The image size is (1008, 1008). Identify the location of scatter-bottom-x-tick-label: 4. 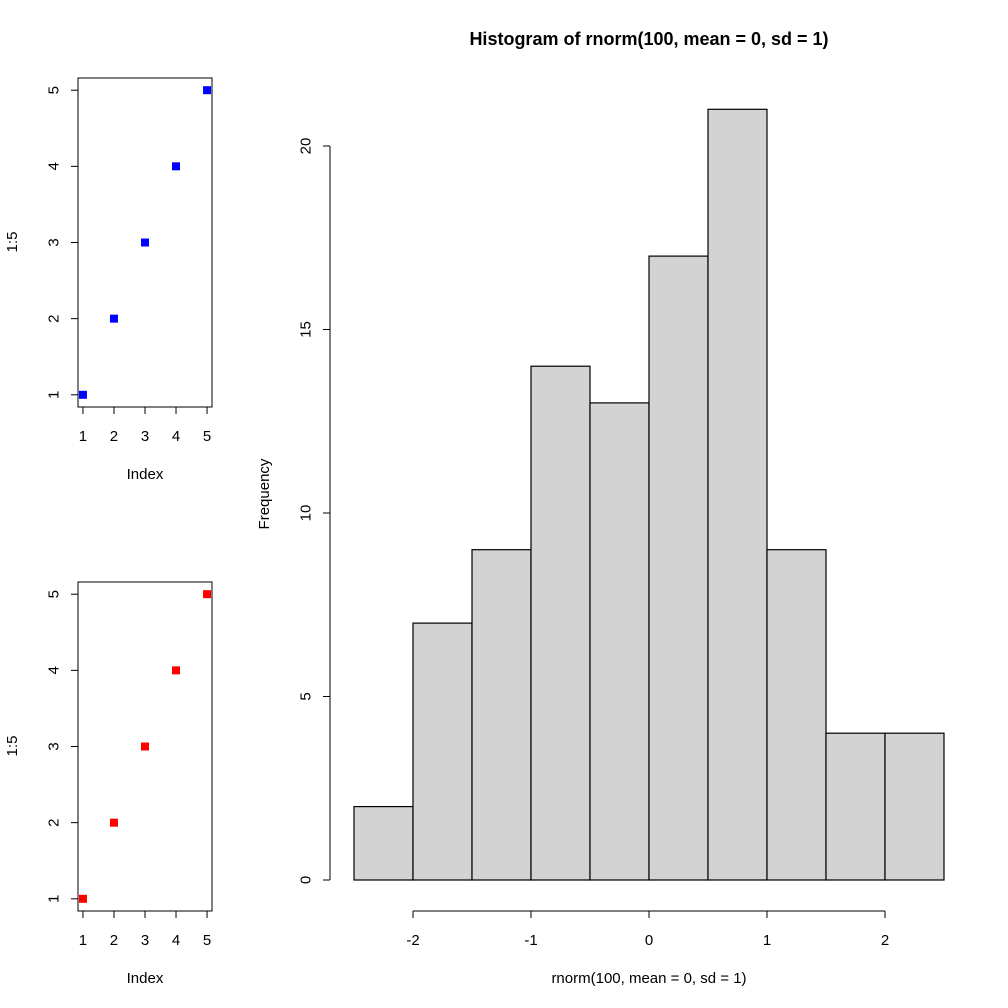
(176, 940).